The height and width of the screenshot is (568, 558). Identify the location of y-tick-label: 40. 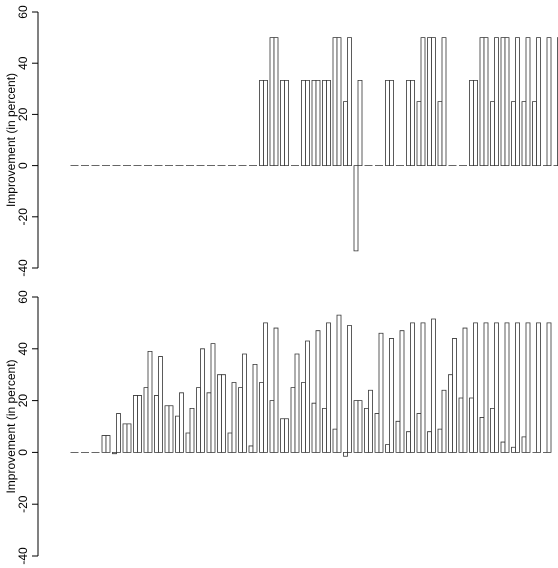
(23, 349).